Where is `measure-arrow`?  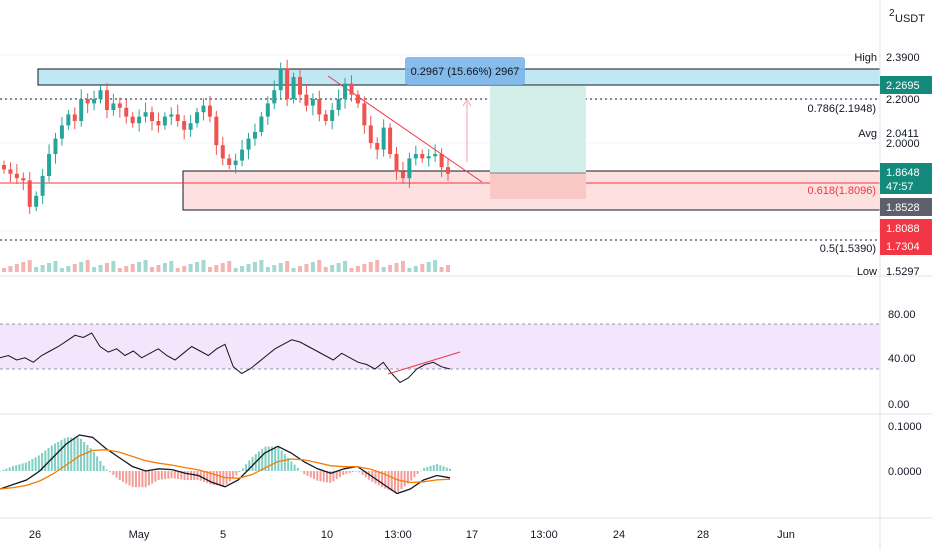 measure-arrow is located at coordinates (467, 130).